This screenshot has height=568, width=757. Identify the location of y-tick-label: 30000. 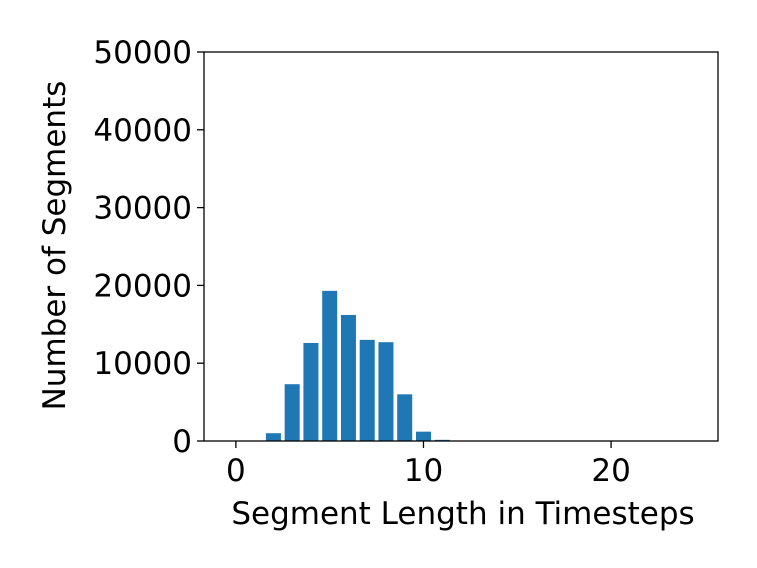
(142, 209).